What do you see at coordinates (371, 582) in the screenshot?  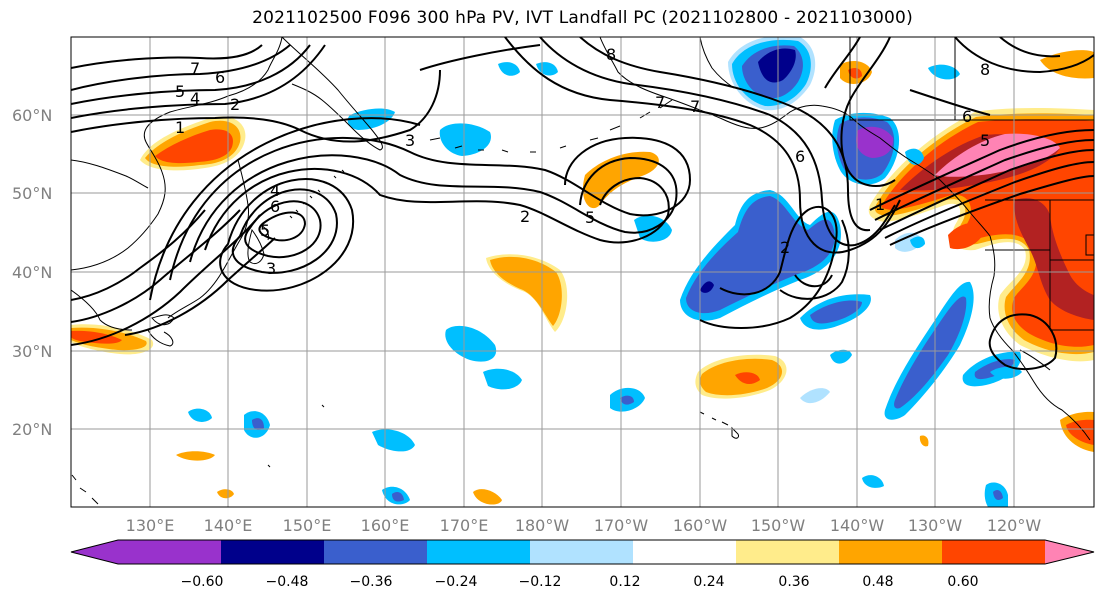 I see `colorbar-tick-label: −0.36` at bounding box center [371, 582].